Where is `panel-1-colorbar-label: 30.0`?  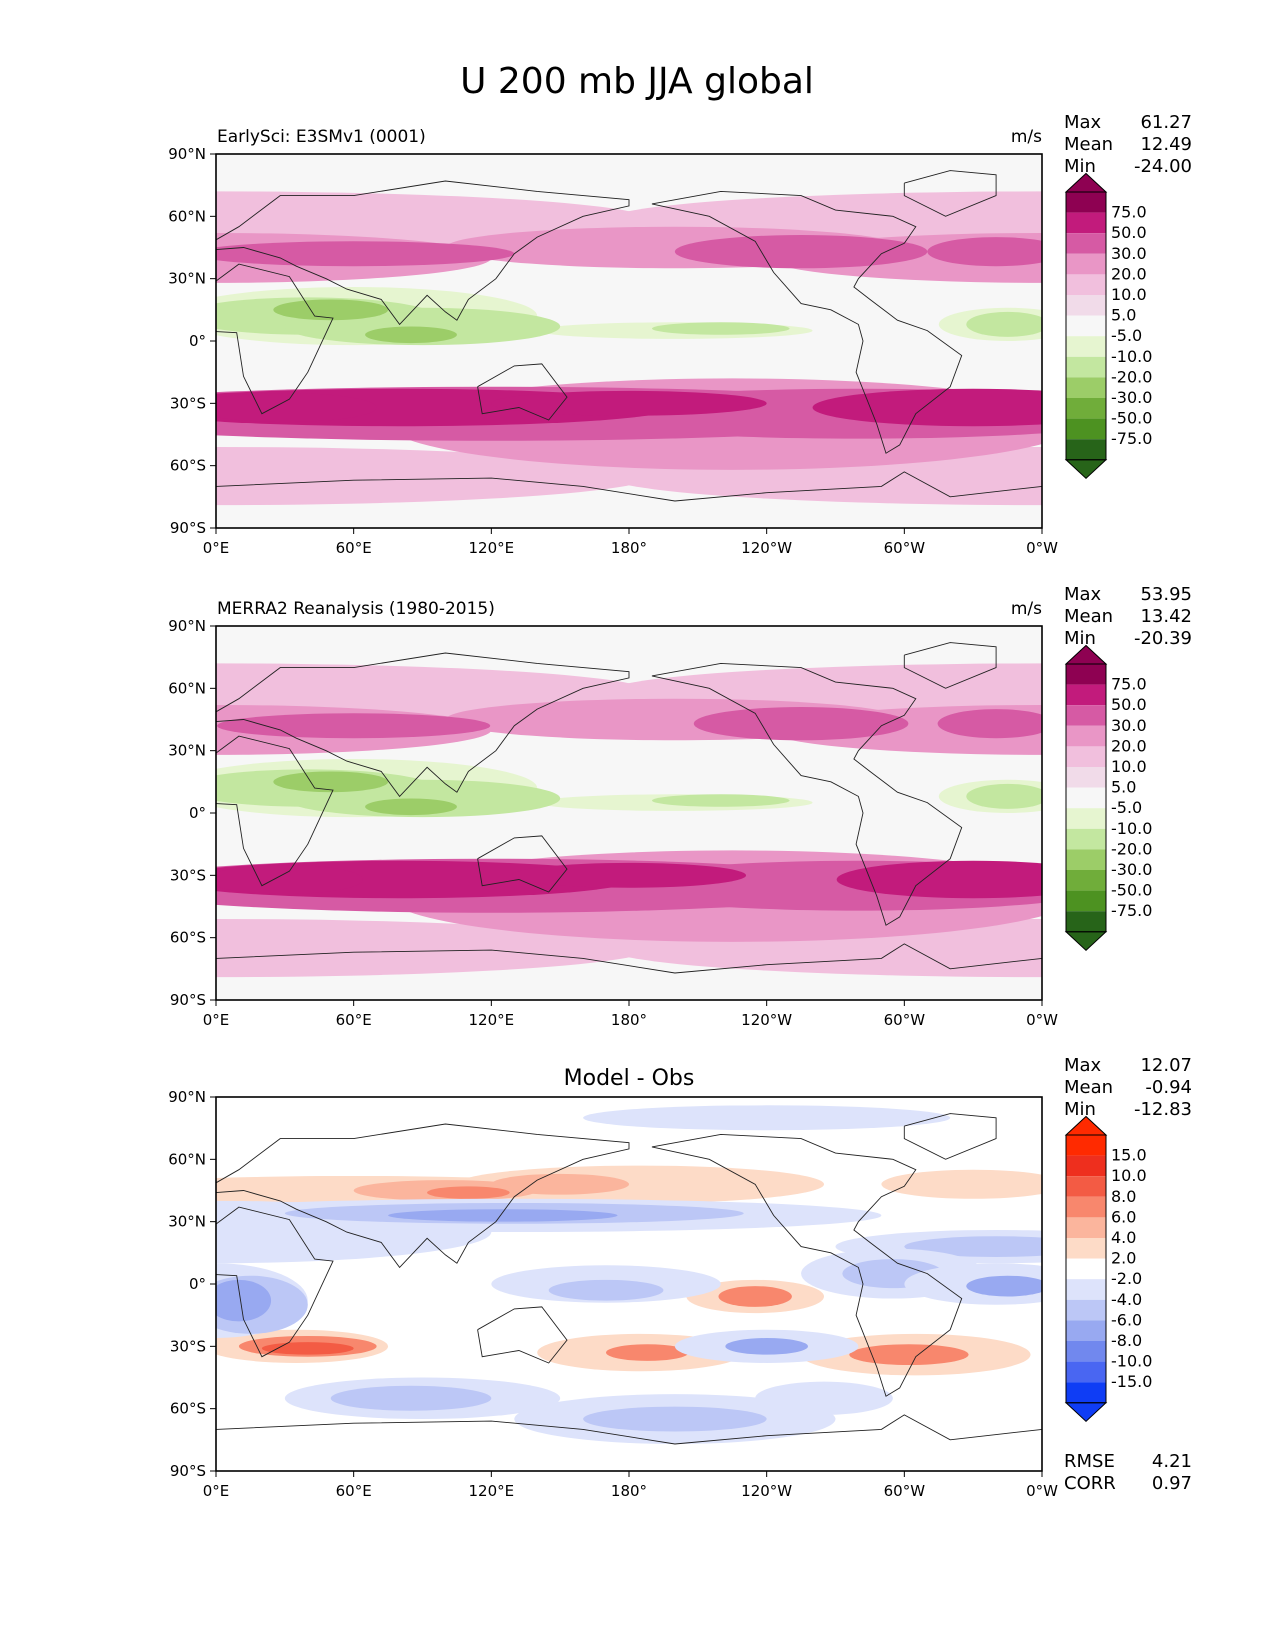 panel-1-colorbar-label: 30.0 is located at coordinates (1129, 253).